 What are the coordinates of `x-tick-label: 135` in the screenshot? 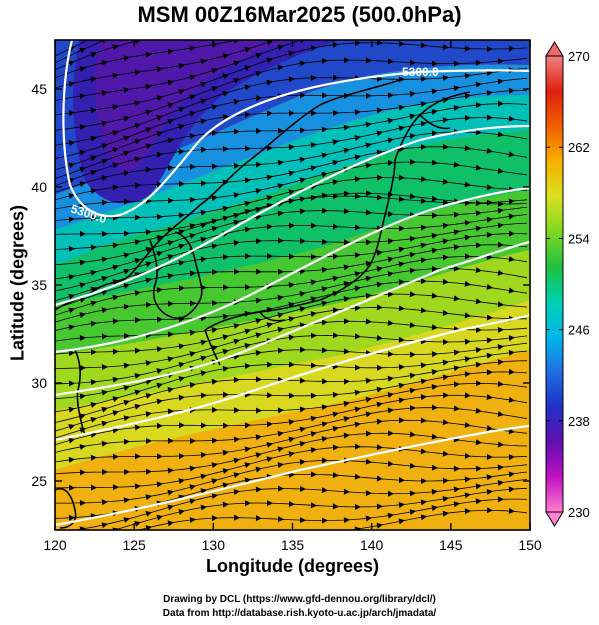 It's located at (293, 545).